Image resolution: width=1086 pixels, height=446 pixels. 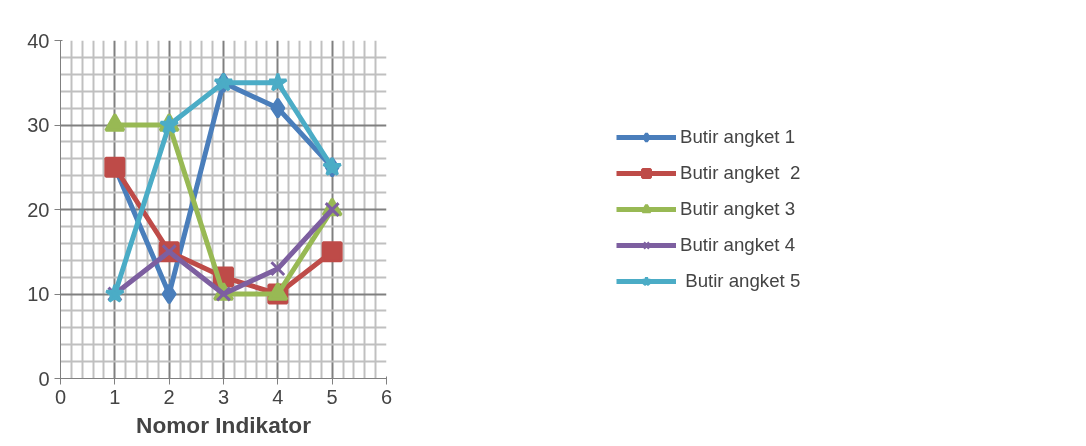 I want to click on x-tick-label: 1, so click(x=115, y=396).